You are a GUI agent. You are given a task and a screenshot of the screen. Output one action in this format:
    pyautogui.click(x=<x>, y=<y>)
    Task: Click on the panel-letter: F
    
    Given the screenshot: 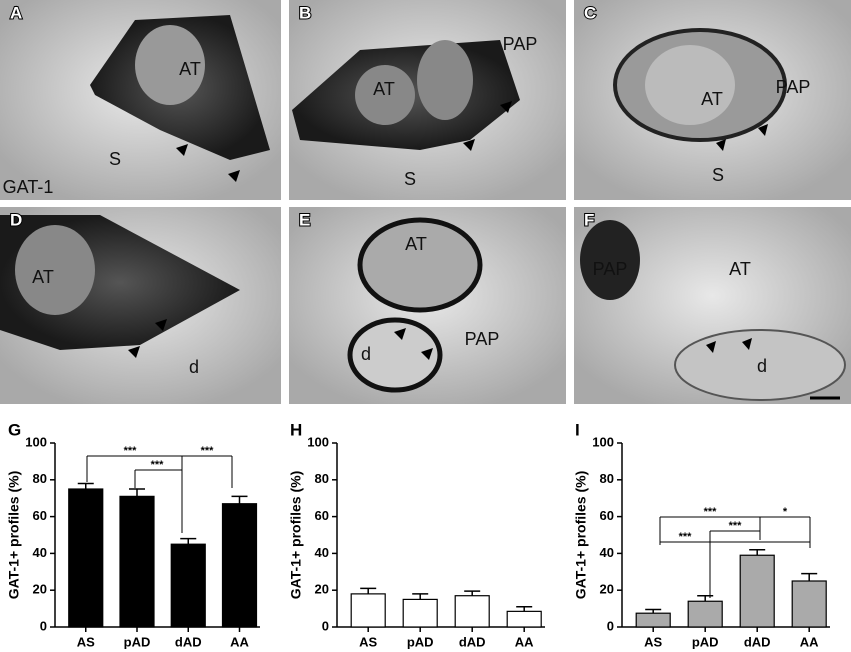 What is the action you would take?
    pyautogui.click(x=589, y=219)
    